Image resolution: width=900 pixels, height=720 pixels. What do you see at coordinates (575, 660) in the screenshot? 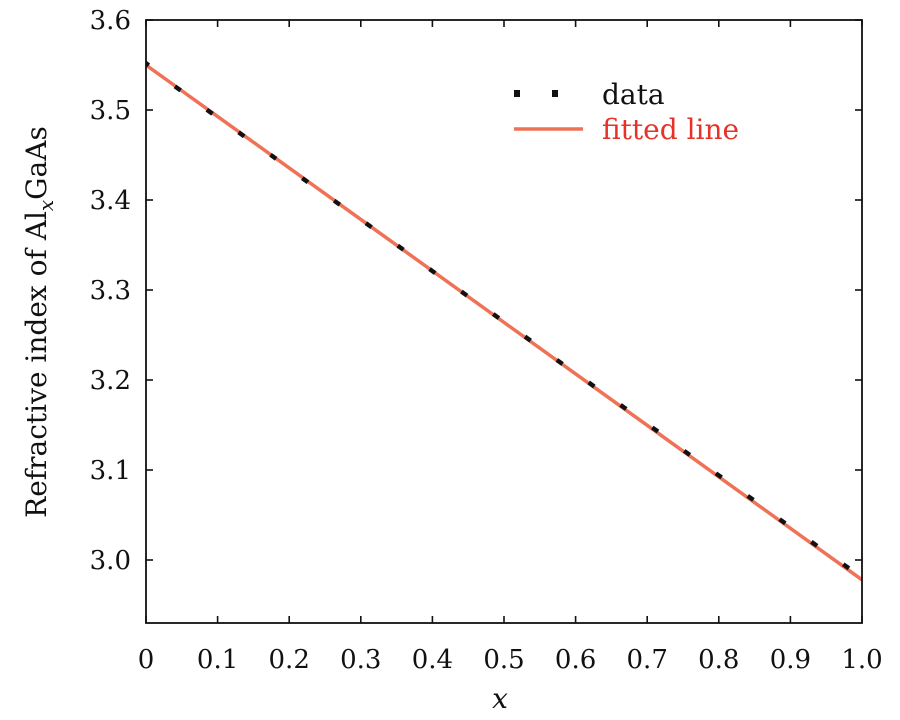
I see `x-tick-label: 0.6` at bounding box center [575, 660].